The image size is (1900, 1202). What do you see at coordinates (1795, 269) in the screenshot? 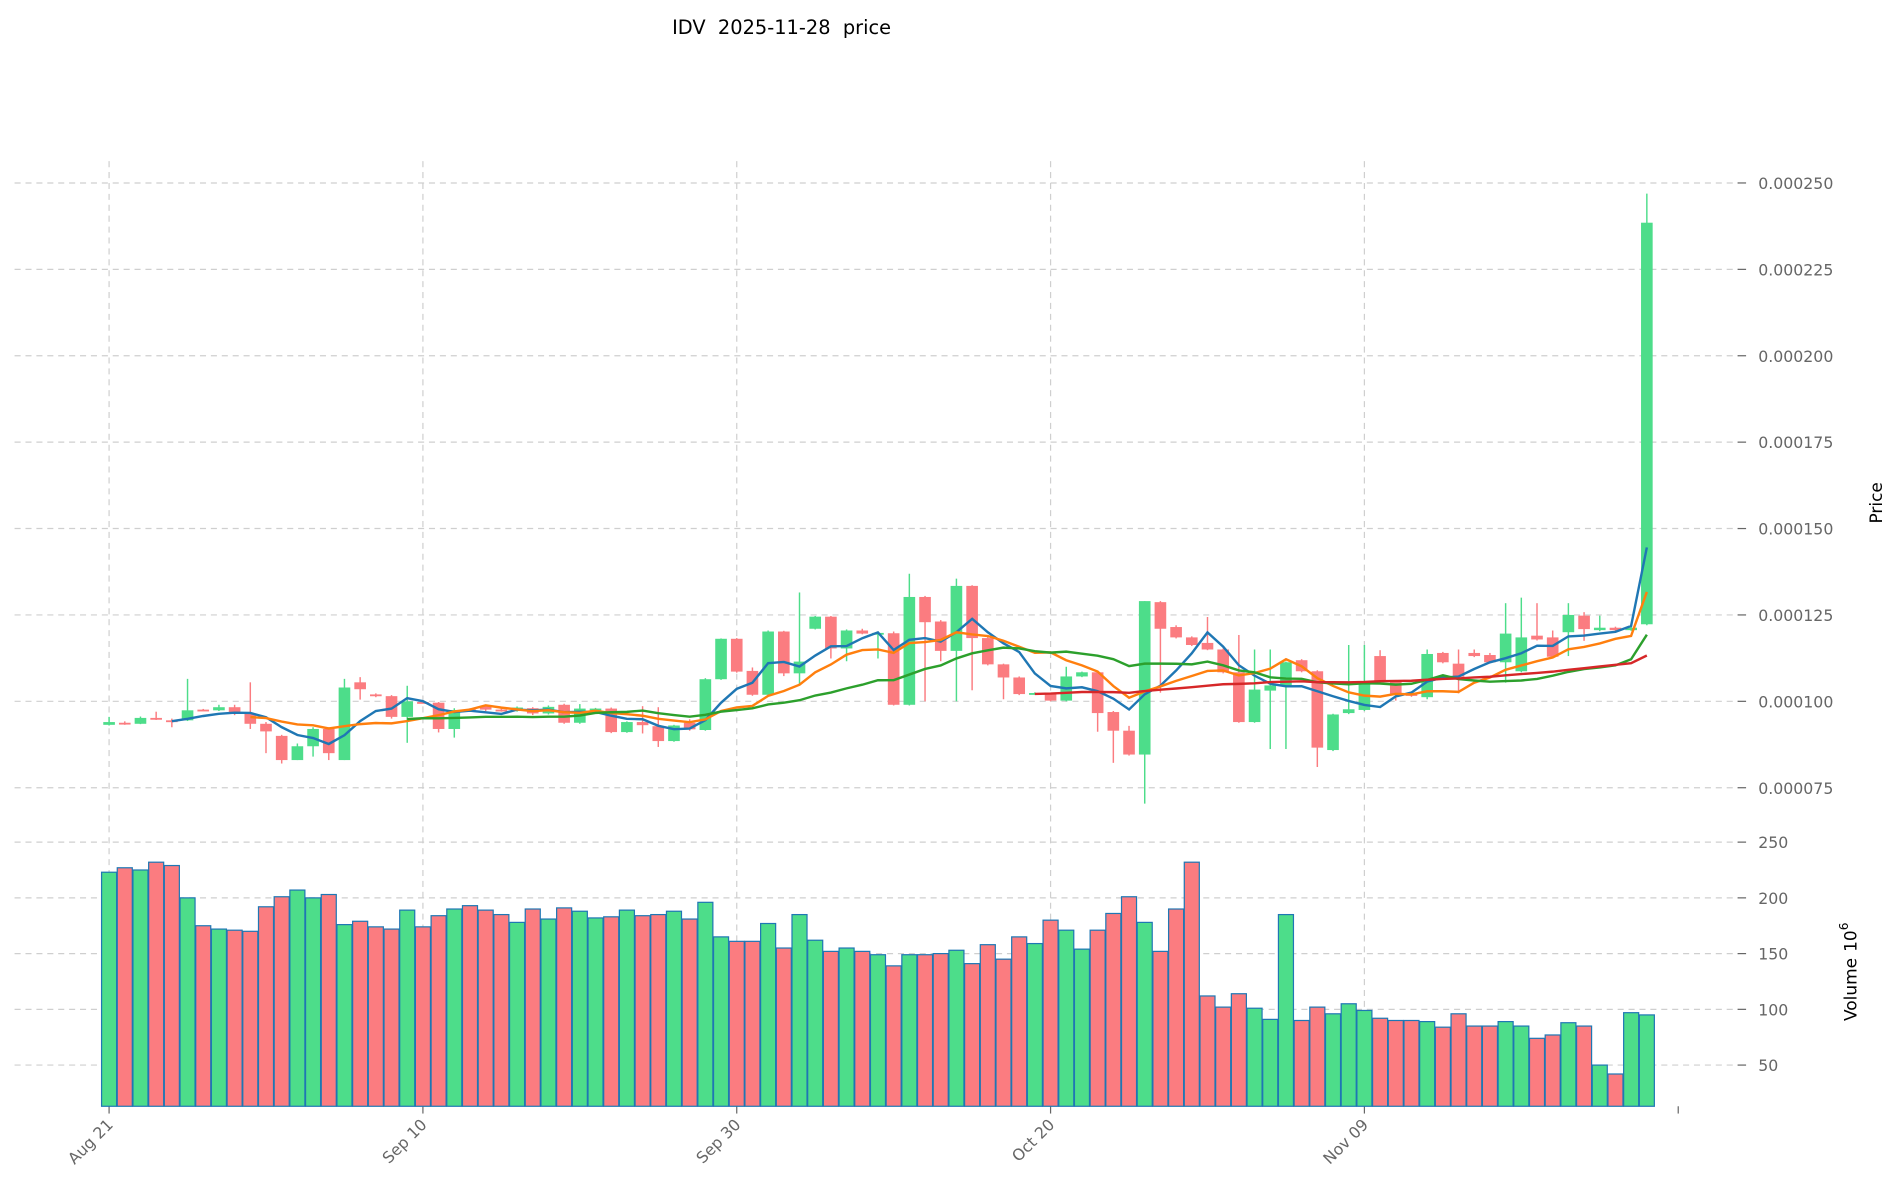
I see `price-tick-label: 0.000225` at bounding box center [1795, 269].